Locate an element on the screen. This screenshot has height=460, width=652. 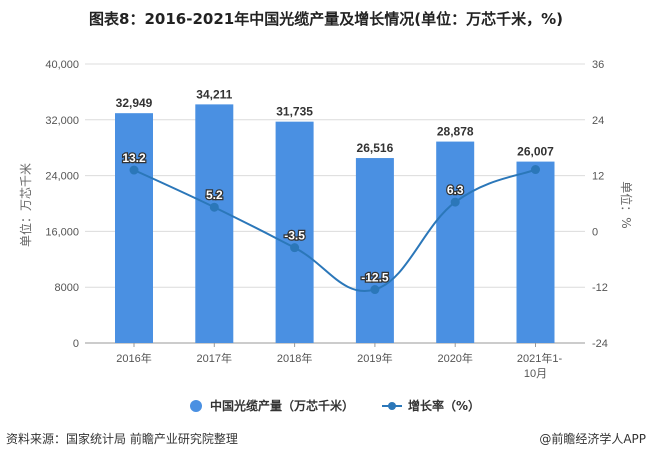
legend-label-growth: 增长率（%） is located at coordinates (444, 406).